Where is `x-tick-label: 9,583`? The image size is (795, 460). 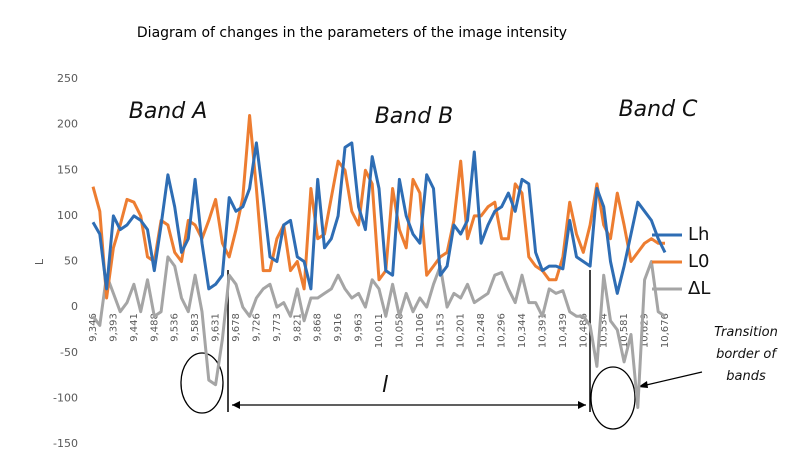 x-tick-label: 9,583 is located at coordinates (195, 327).